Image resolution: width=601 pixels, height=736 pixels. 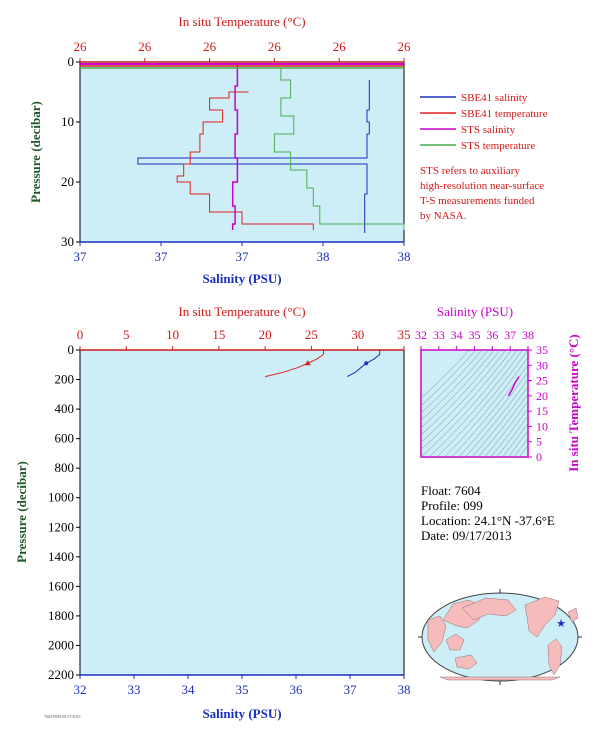 What do you see at coordinates (542, 396) in the screenshot?
I see `ts-temp-tick-label: 20` at bounding box center [542, 396].